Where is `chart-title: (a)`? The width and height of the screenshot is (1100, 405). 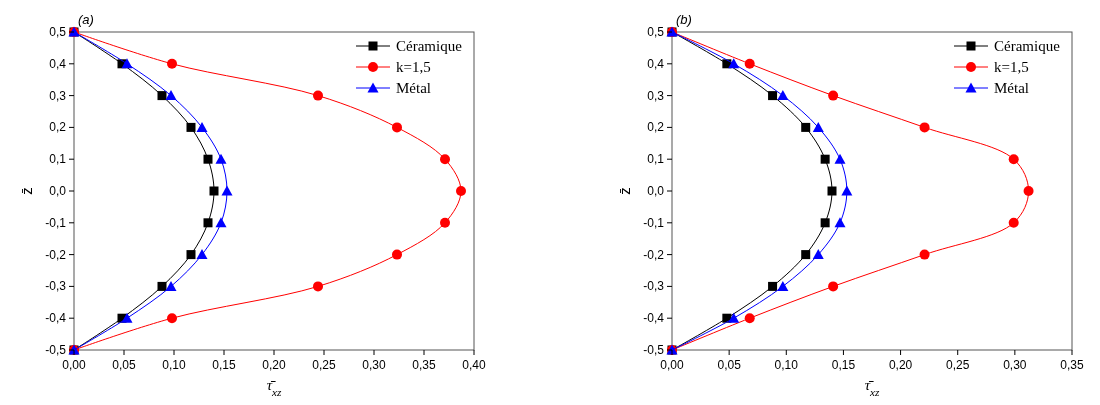
chart-title: (a) is located at coordinates (86, 19).